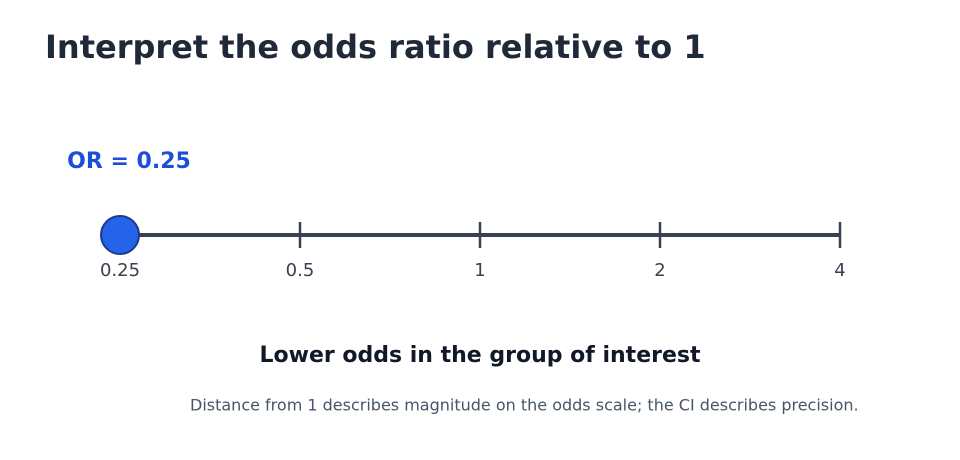 The image size is (960, 460). Describe the element at coordinates (300, 270) in the screenshot. I see `tick-label: 0.5` at that location.